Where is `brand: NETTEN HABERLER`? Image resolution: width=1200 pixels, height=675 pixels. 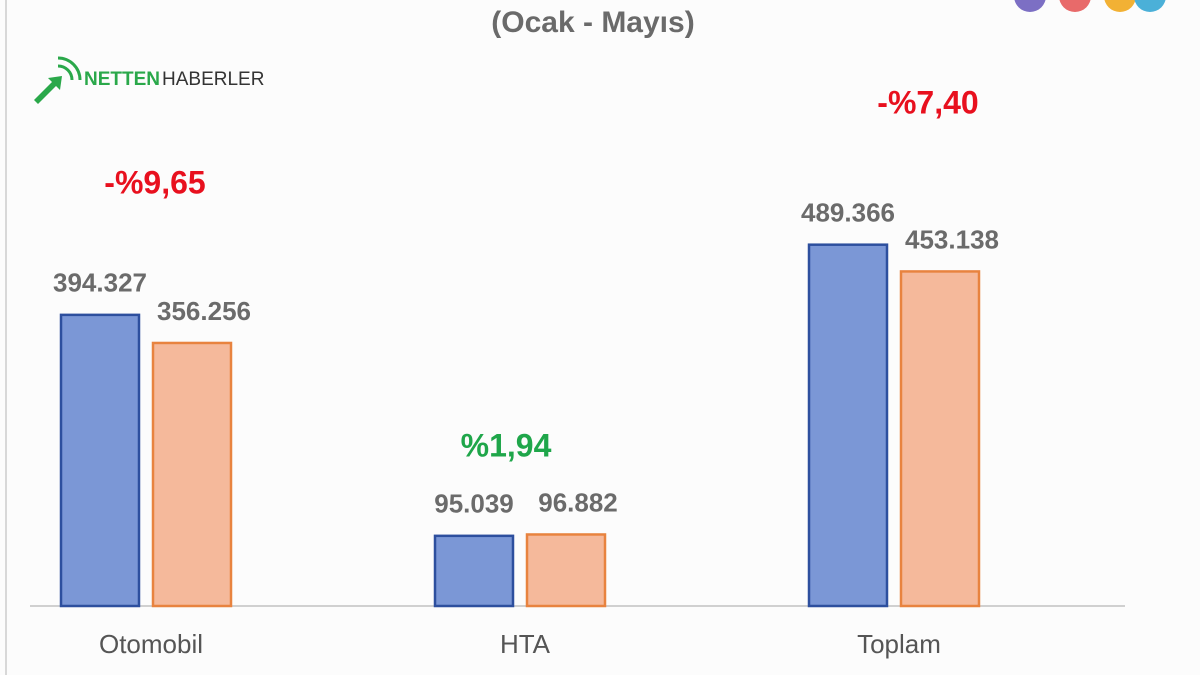
brand: NETTEN HABERLER is located at coordinates (149, 80).